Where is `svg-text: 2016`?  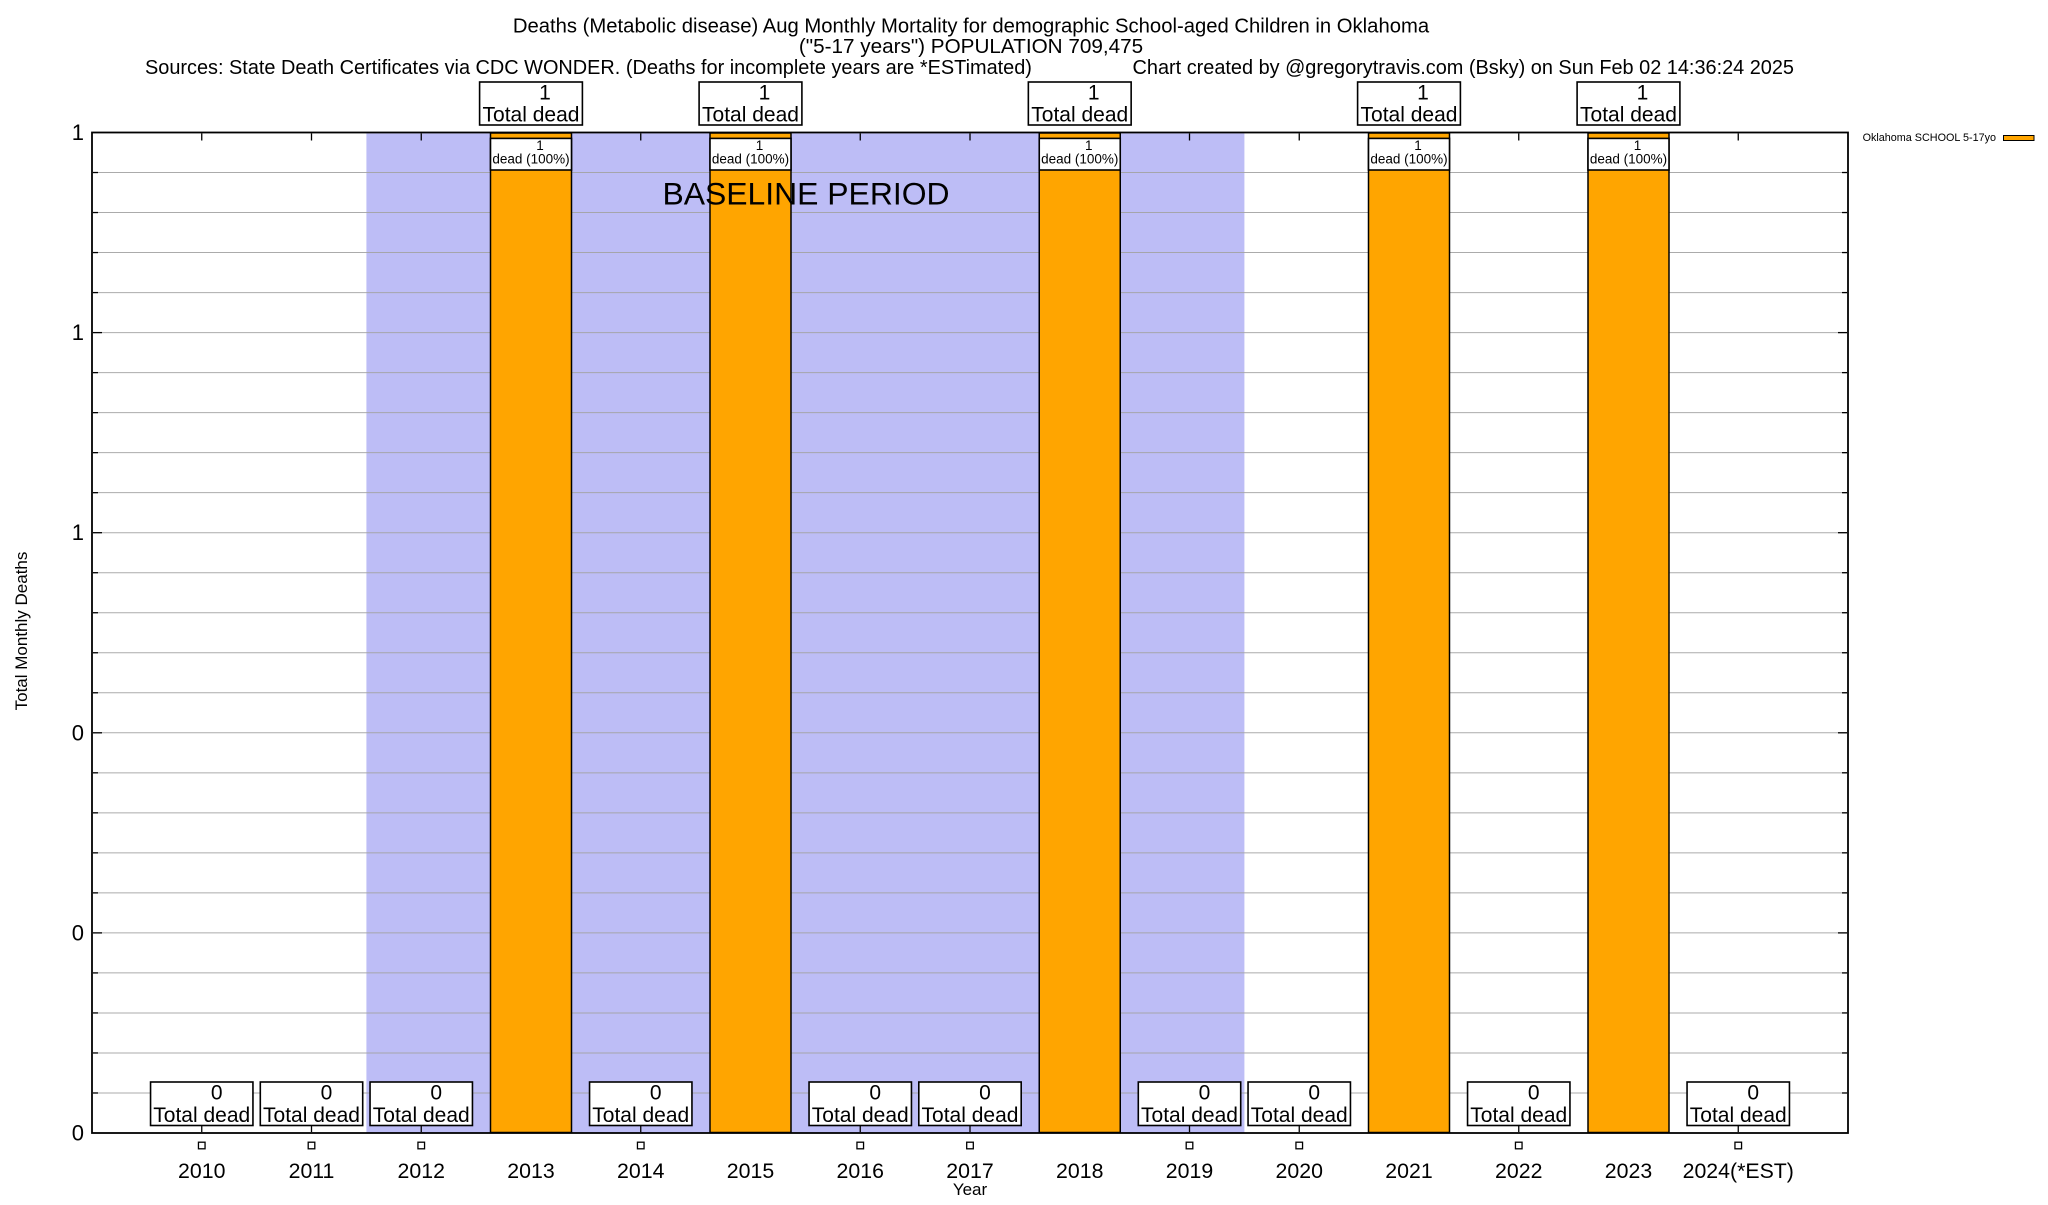
svg-text: 2016 is located at coordinates (860, 1171).